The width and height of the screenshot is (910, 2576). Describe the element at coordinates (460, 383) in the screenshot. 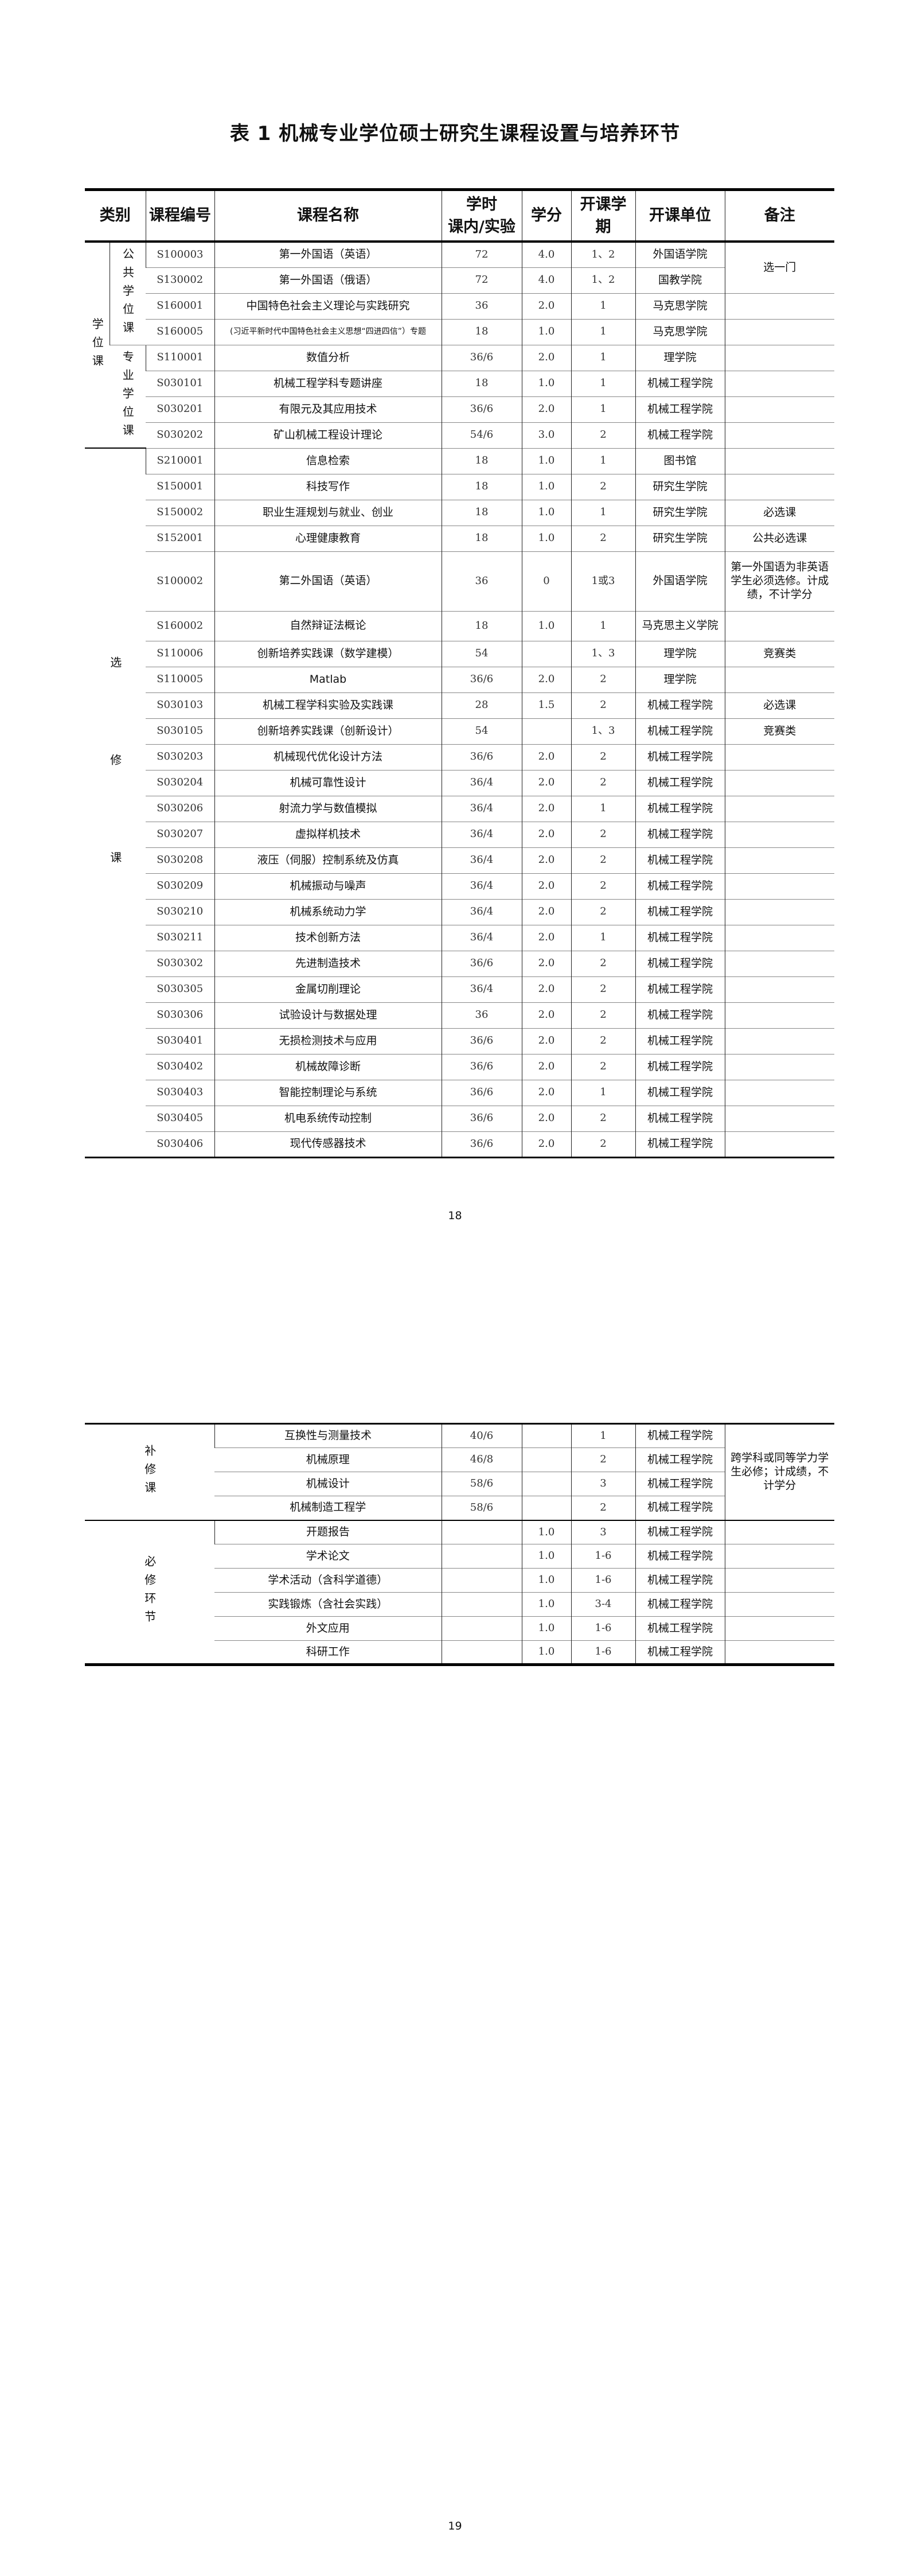

I see `table-row: S030101 机械工程学科专题讲座 18 1.0 1 机械工程学院` at that location.